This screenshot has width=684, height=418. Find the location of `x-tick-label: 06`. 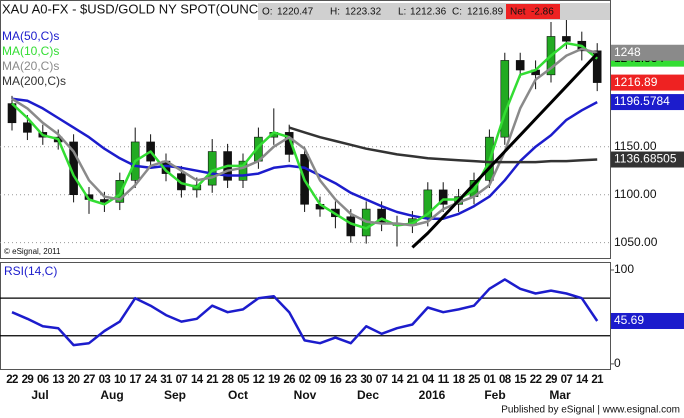

x-tick-label: 06 is located at coordinates (43, 380).